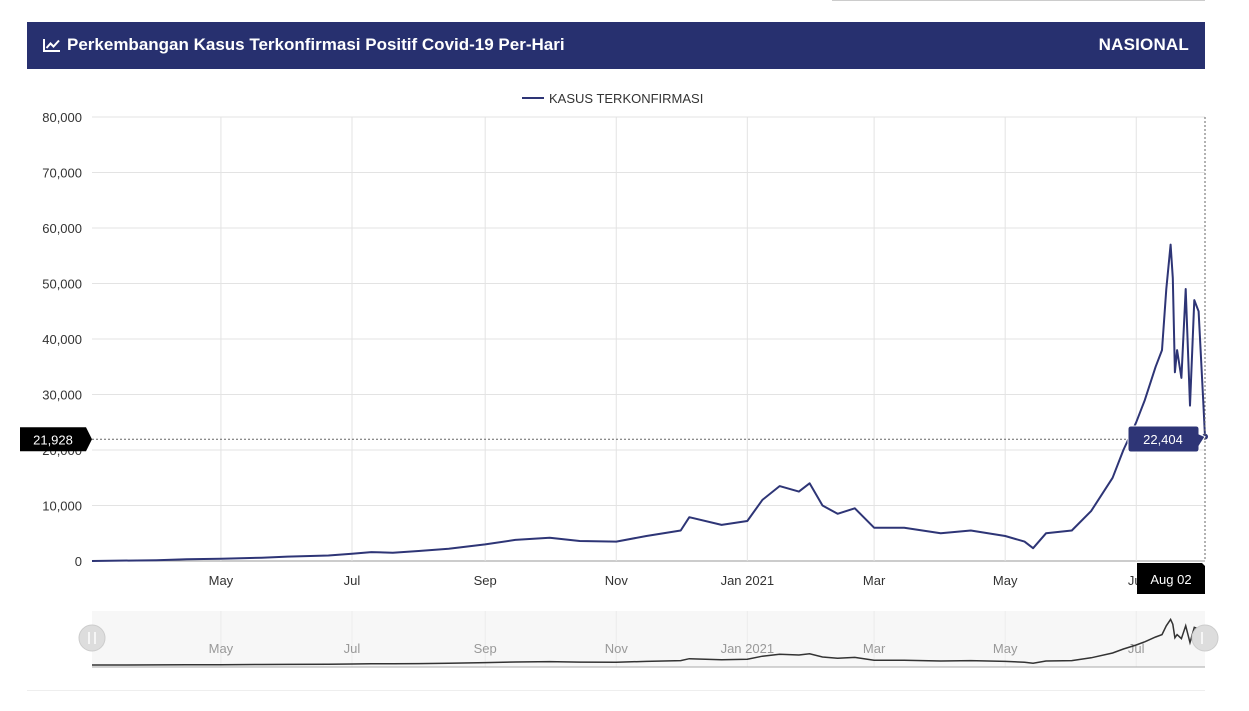 The width and height of the screenshot is (1249, 711). Describe the element at coordinates (53, 439) in the screenshot. I see `crosshair-y-label: 21,928` at that location.